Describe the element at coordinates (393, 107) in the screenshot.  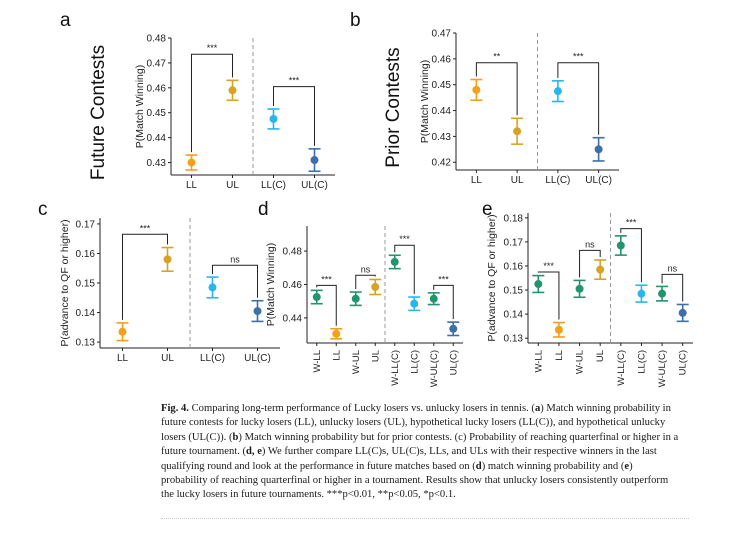
I see `panel-title: Prior Contests` at that location.